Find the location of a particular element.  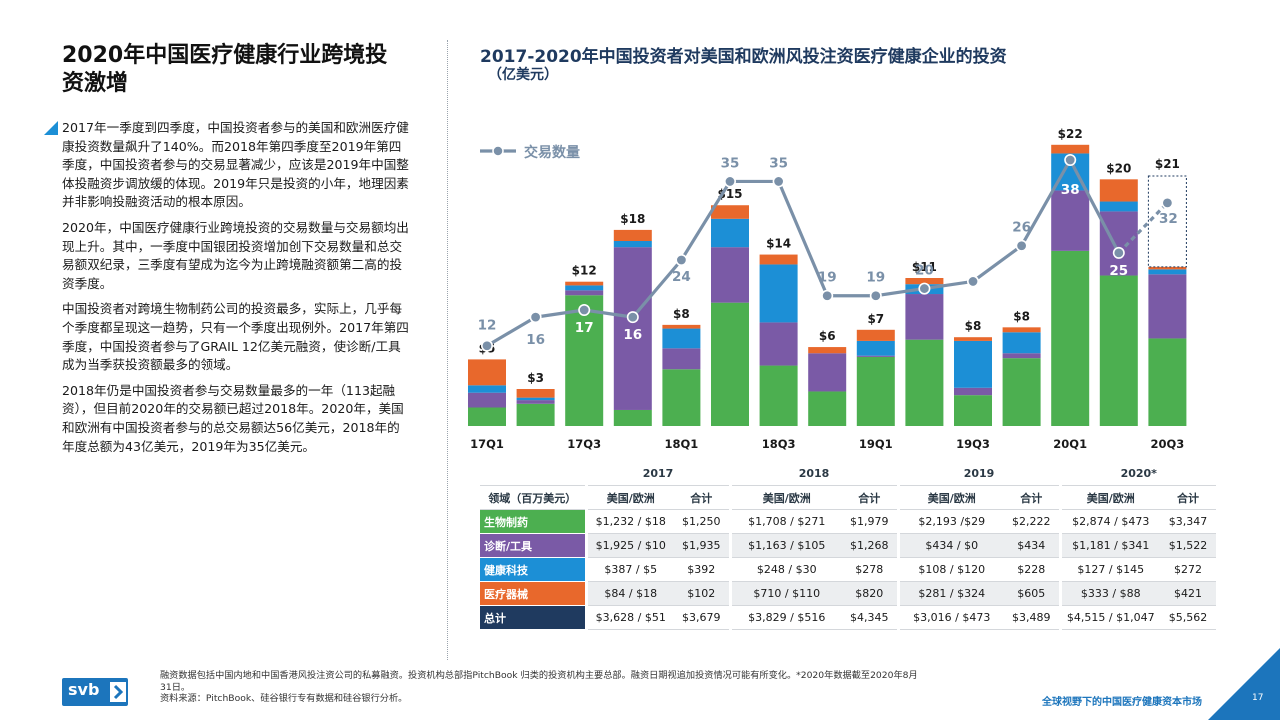

x-tick-label: 20Q1 is located at coordinates (1070, 444).